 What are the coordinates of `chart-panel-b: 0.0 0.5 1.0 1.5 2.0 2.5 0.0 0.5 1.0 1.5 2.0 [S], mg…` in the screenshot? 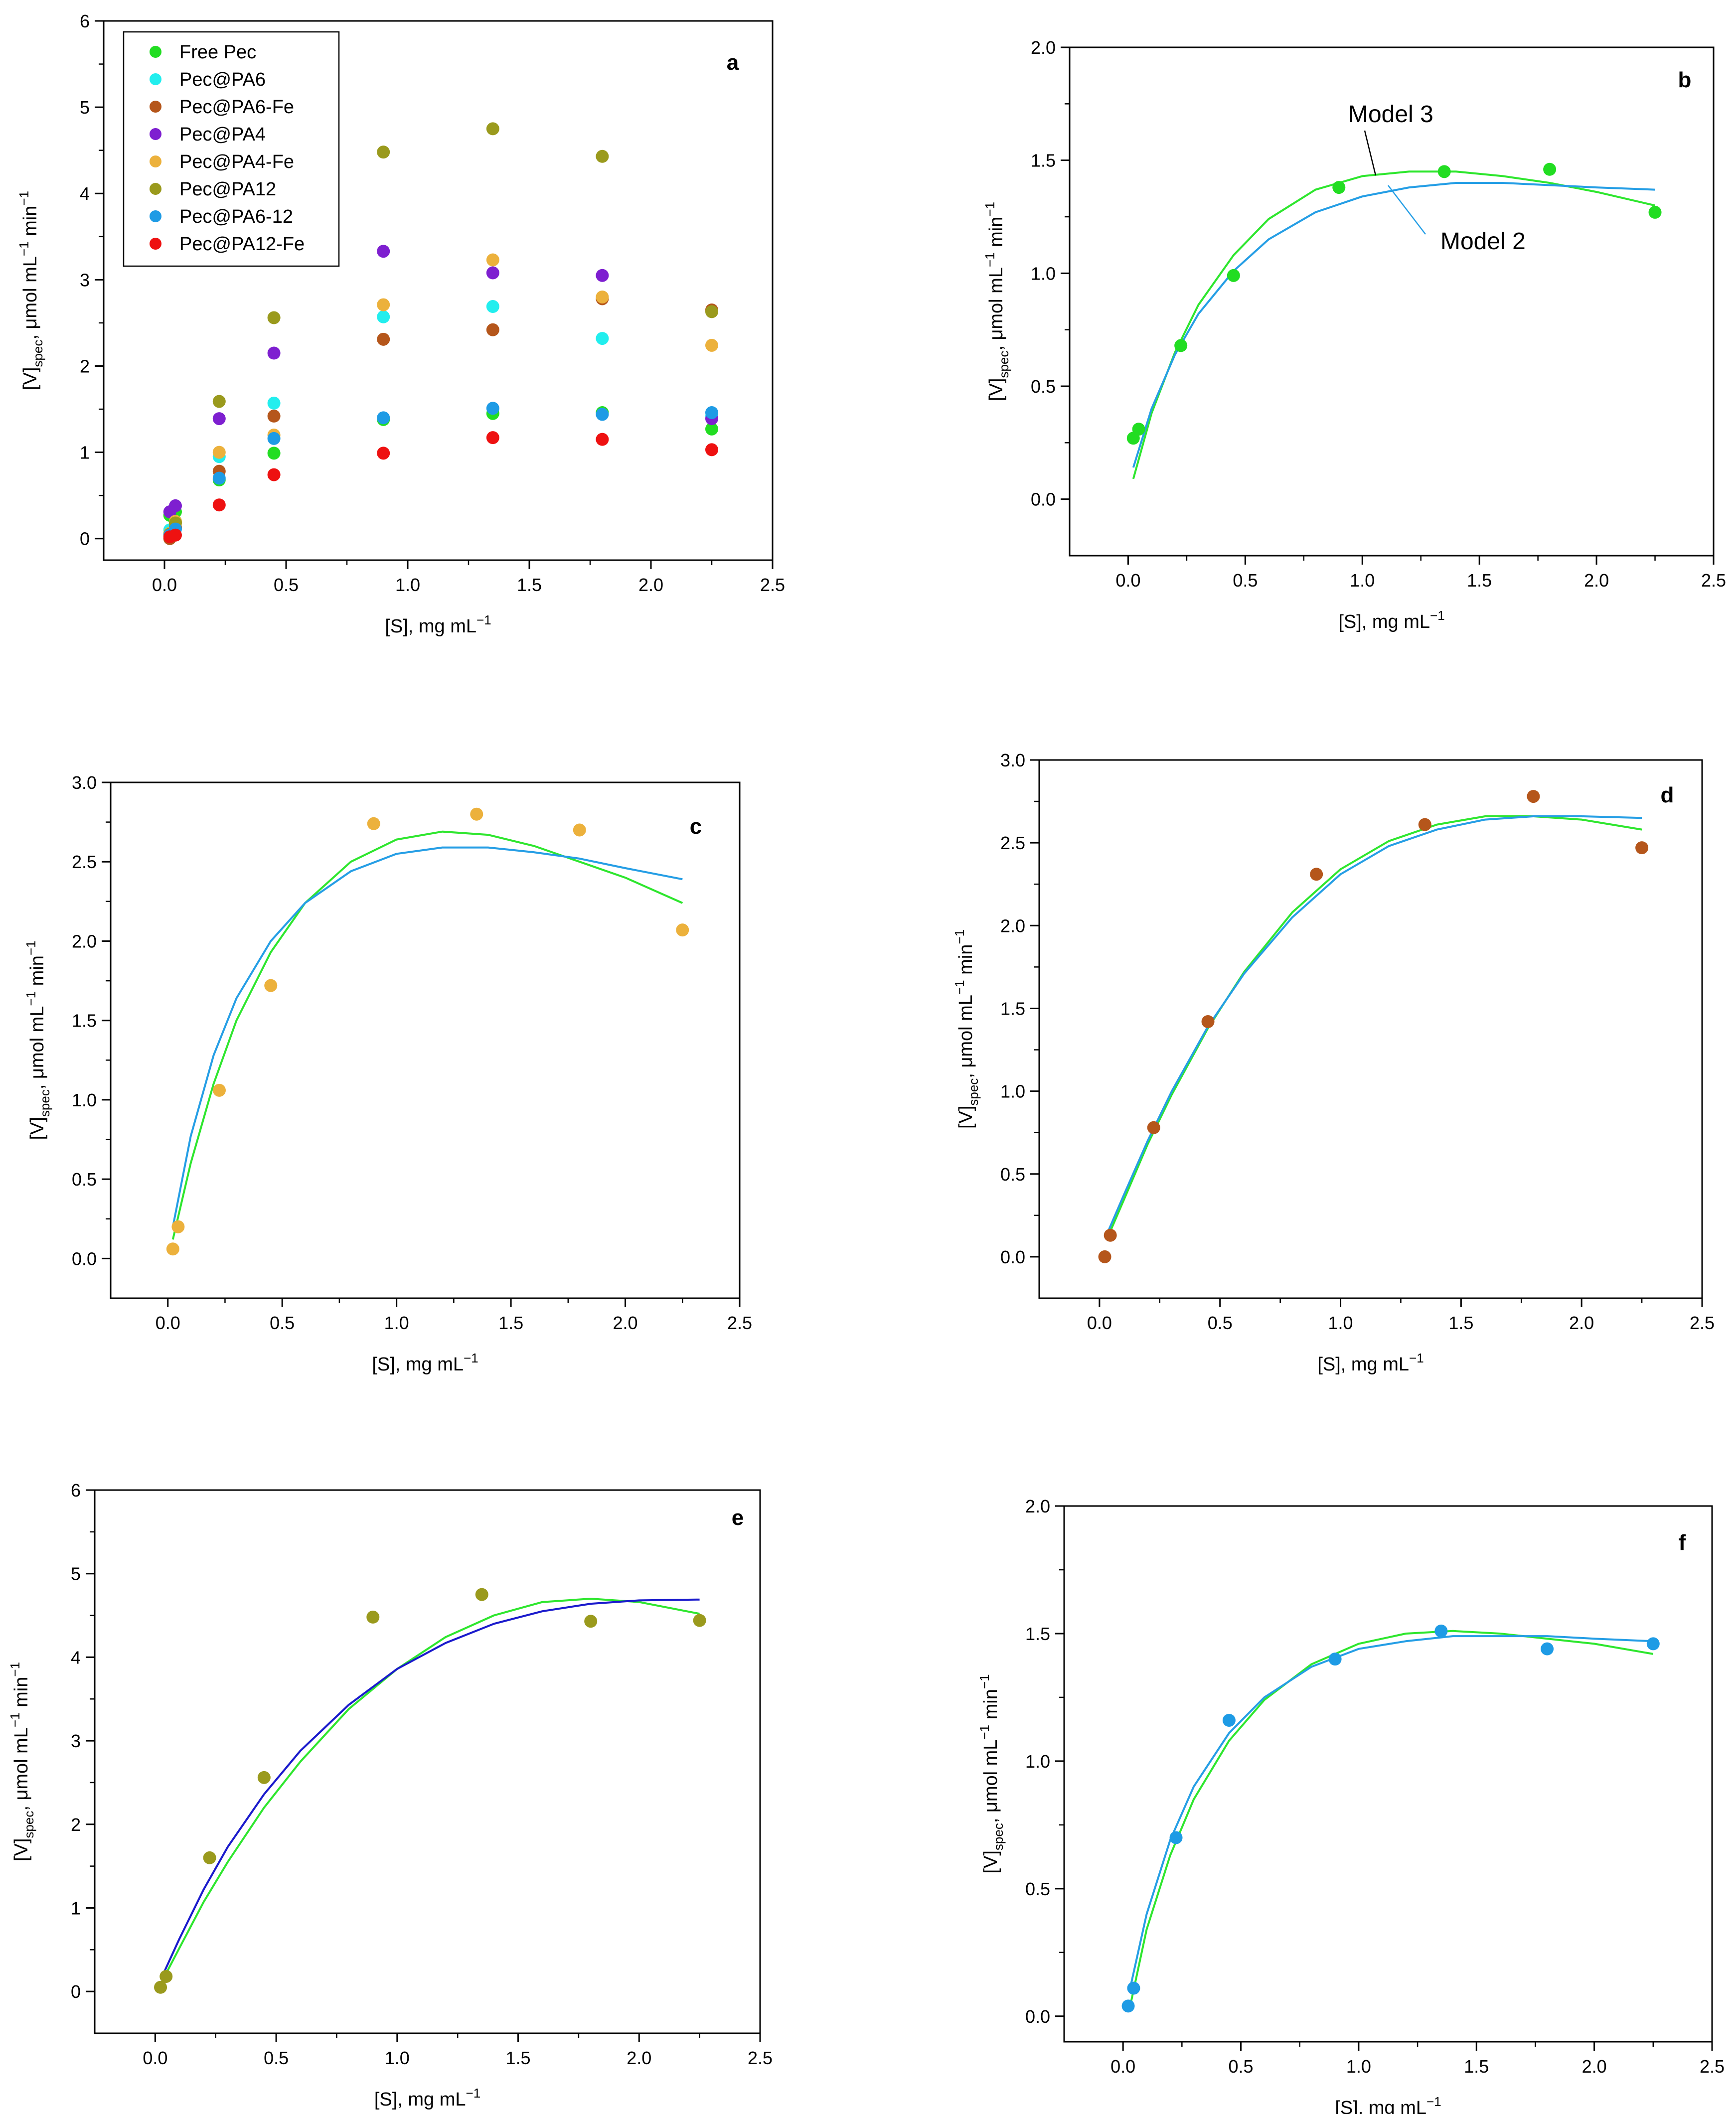 It's located at (1354, 334).